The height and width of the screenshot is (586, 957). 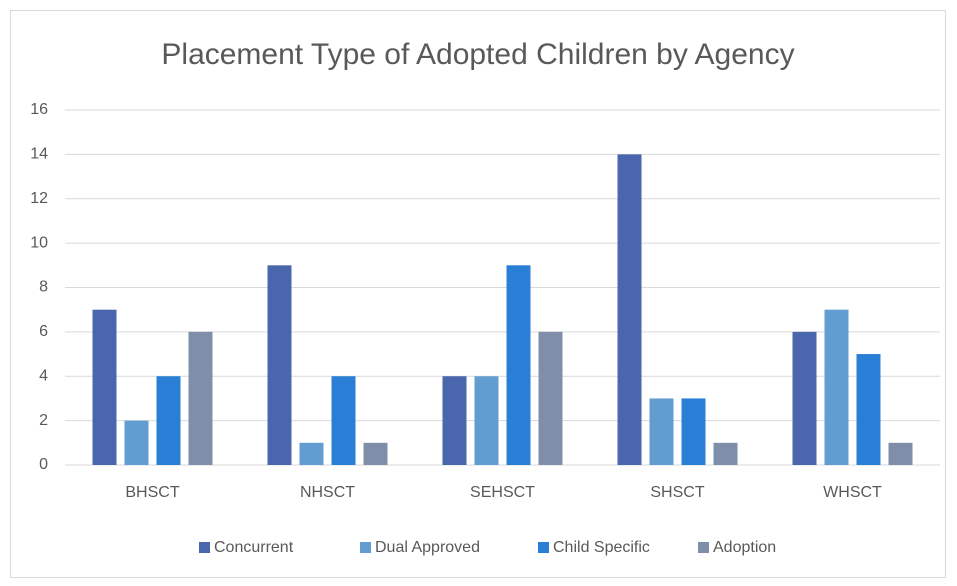 I want to click on x-tick-label: NHSCT, so click(x=327, y=492).